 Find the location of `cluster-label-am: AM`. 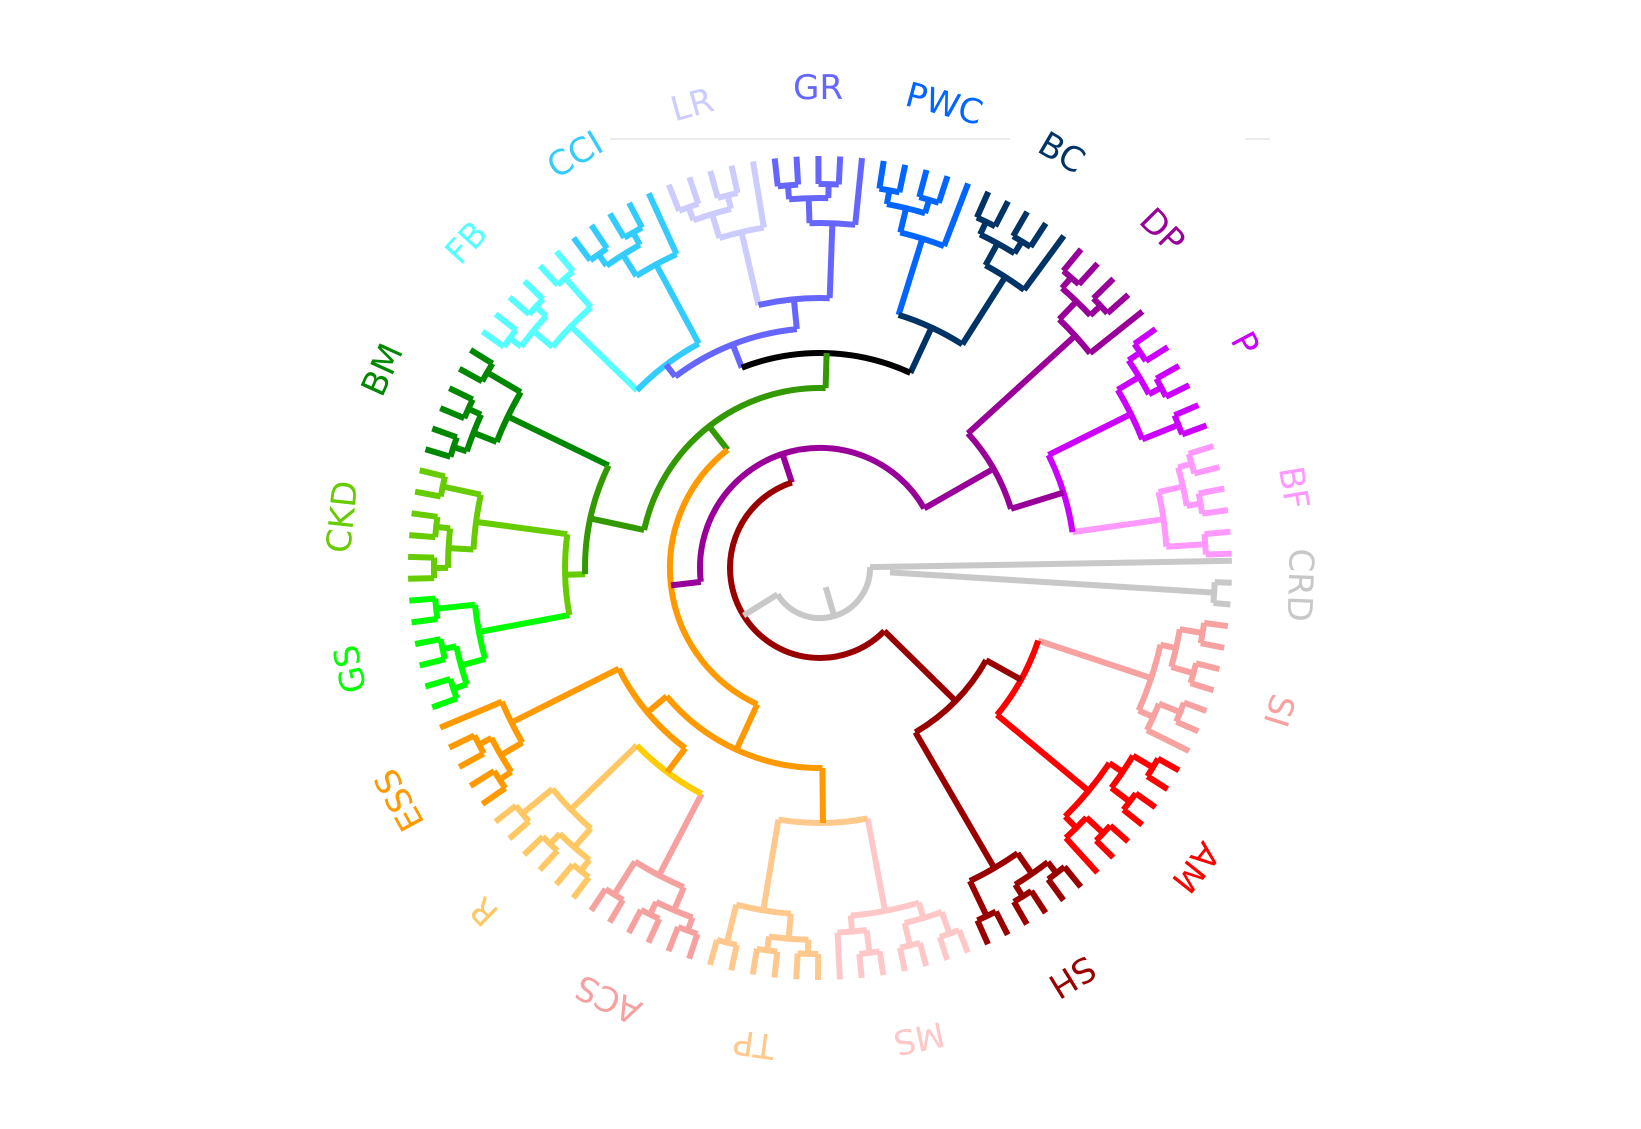

cluster-label-am: AM is located at coordinates (1195, 867).